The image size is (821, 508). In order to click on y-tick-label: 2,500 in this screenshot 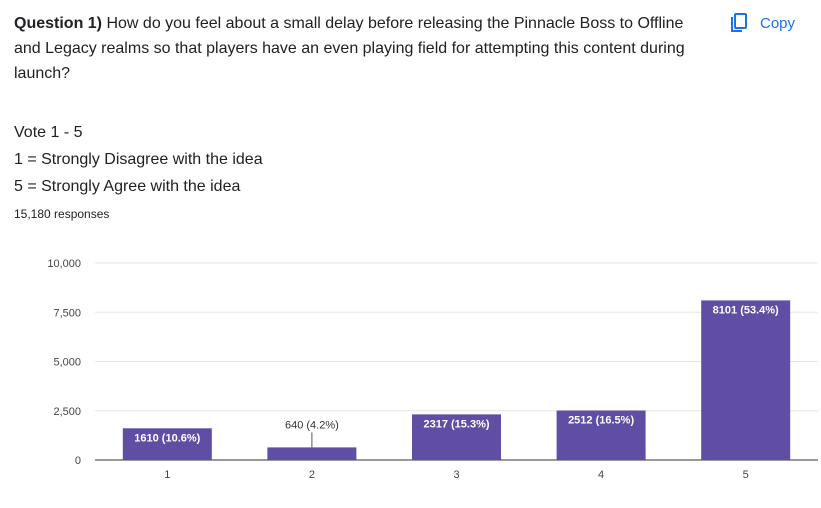, I will do `click(67, 412)`.